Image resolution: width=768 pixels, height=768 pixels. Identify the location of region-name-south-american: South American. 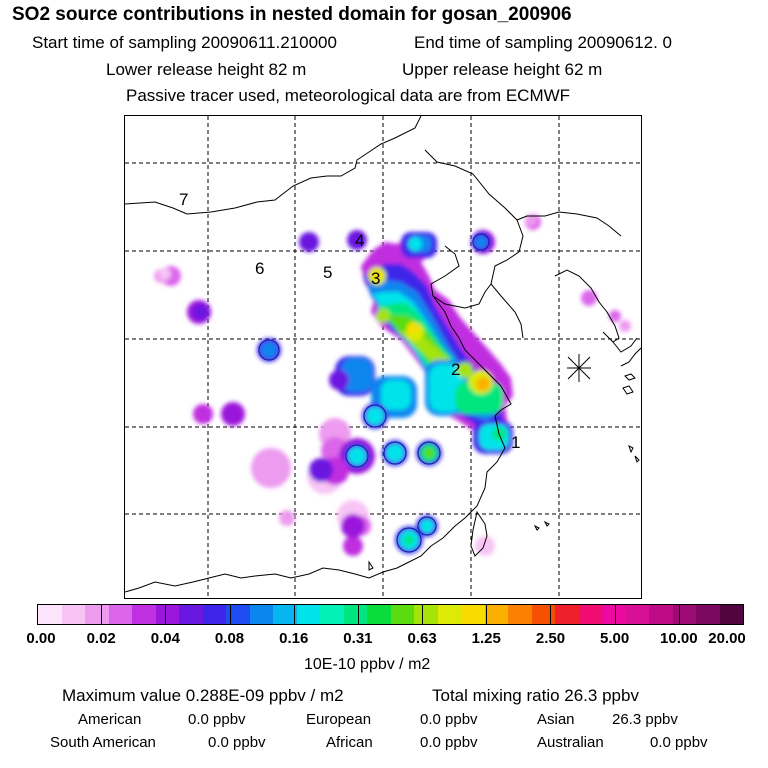
(103, 742).